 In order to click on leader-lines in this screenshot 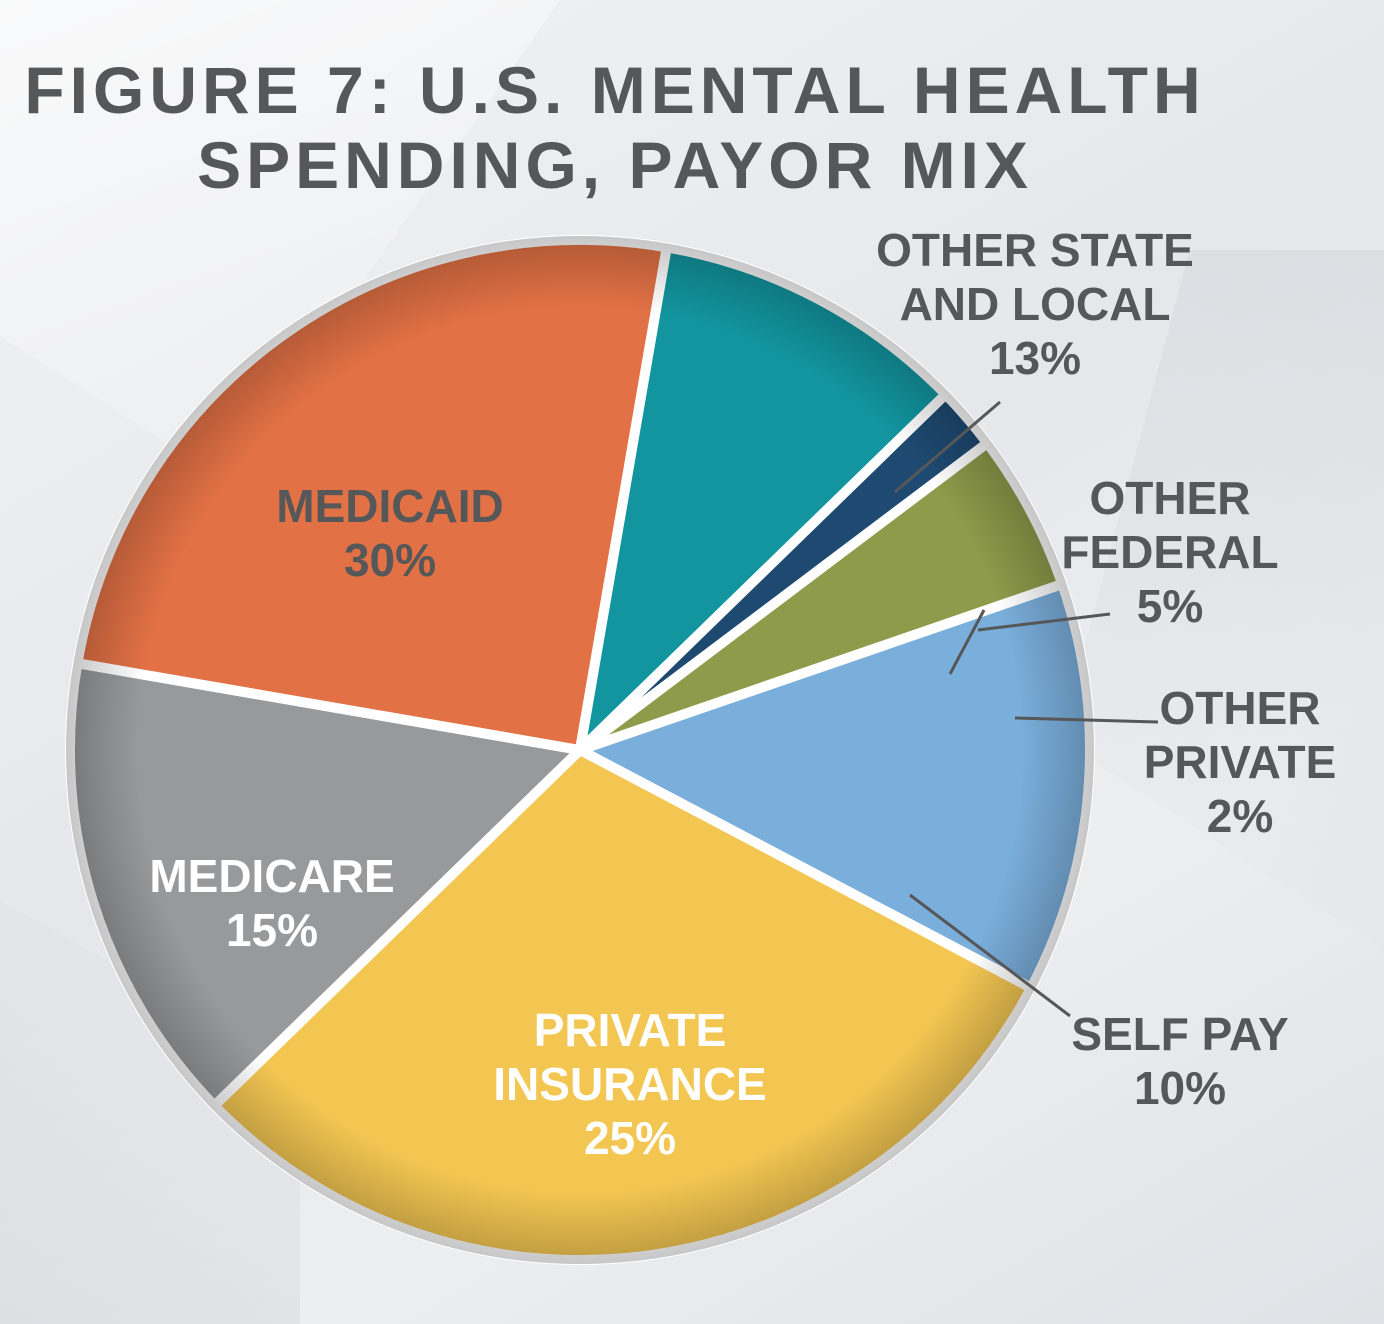, I will do `click(1026, 709)`.